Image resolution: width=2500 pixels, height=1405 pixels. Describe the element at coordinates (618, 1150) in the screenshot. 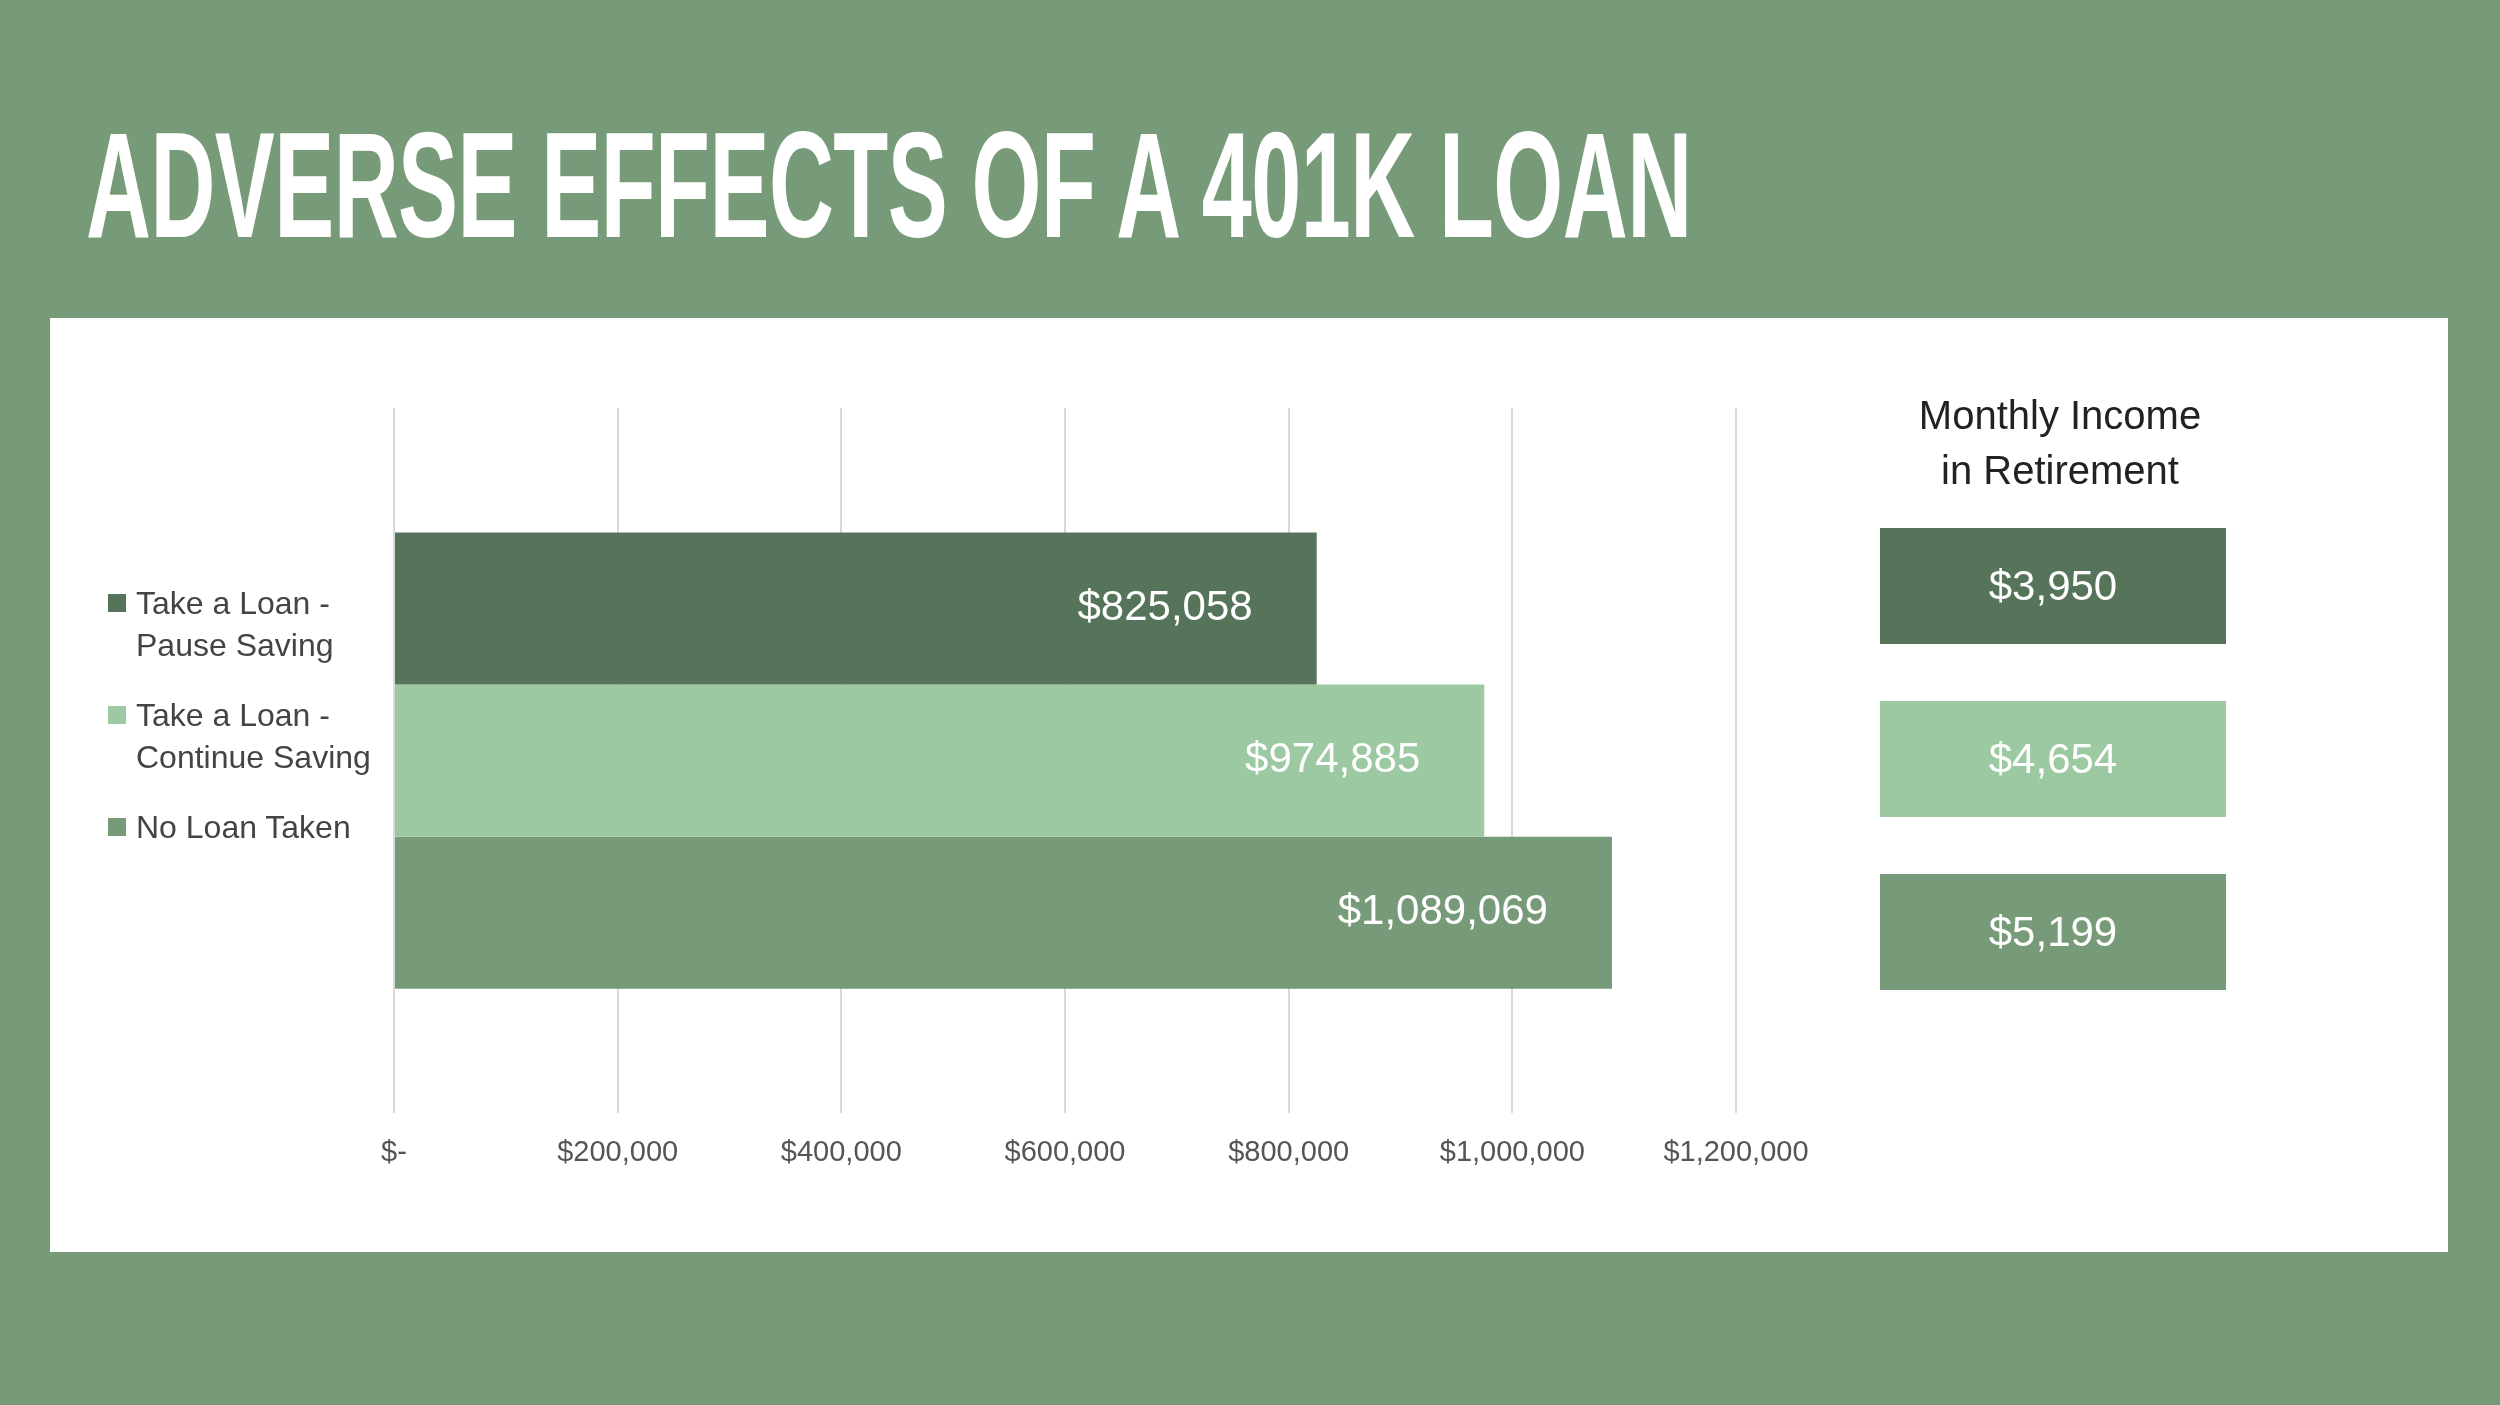

I see `x-tick-label: $200,000` at that location.